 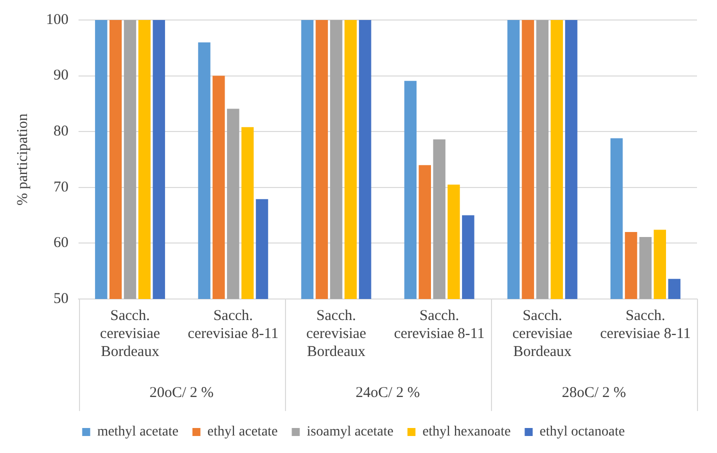 I want to click on text: 24oC/ 2 %, so click(x=388, y=392).